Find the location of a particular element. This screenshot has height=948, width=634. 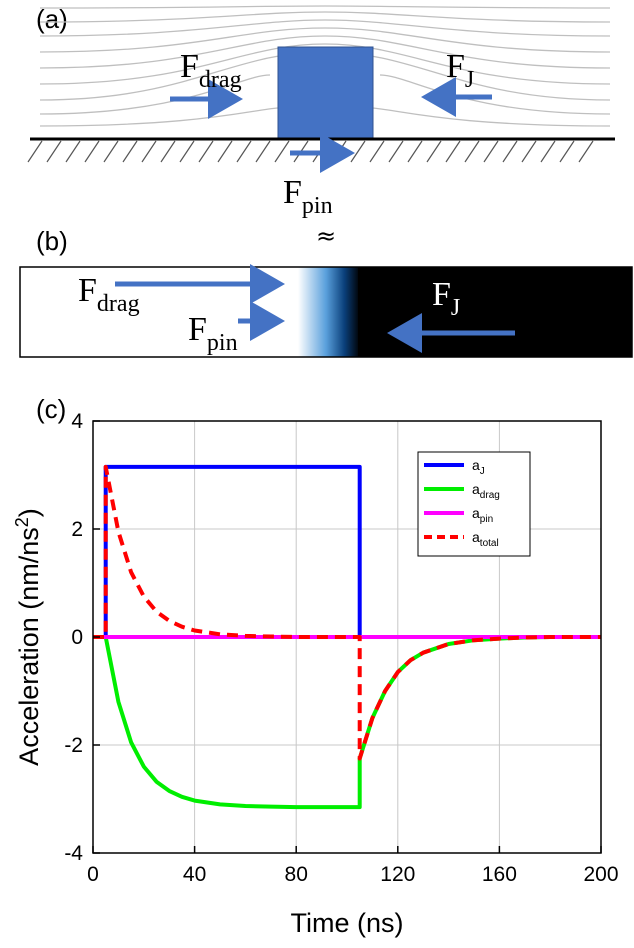

y-axis-title: Acceleration (nm/ns2) is located at coordinates (28, 637).